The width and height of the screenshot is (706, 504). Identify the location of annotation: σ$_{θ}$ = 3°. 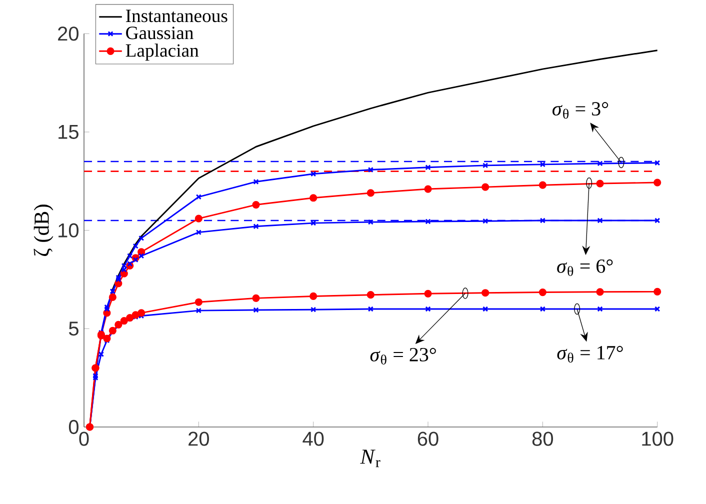
(580, 110).